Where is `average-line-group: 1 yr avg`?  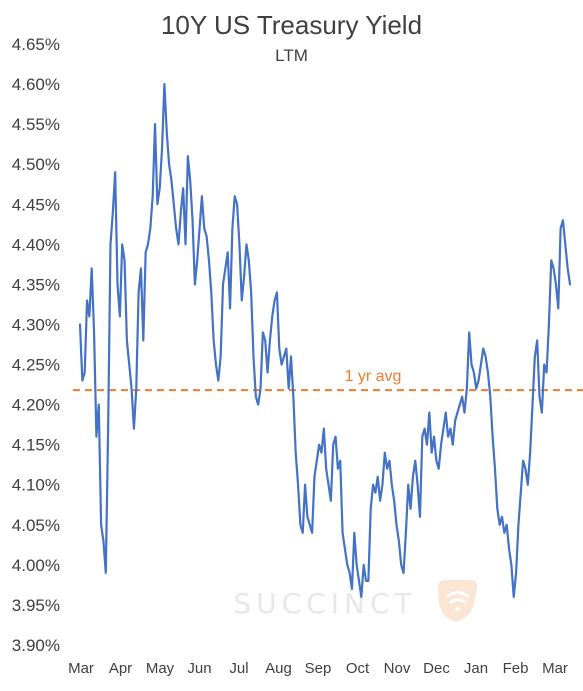 average-line-group: 1 yr avg is located at coordinates (328, 380).